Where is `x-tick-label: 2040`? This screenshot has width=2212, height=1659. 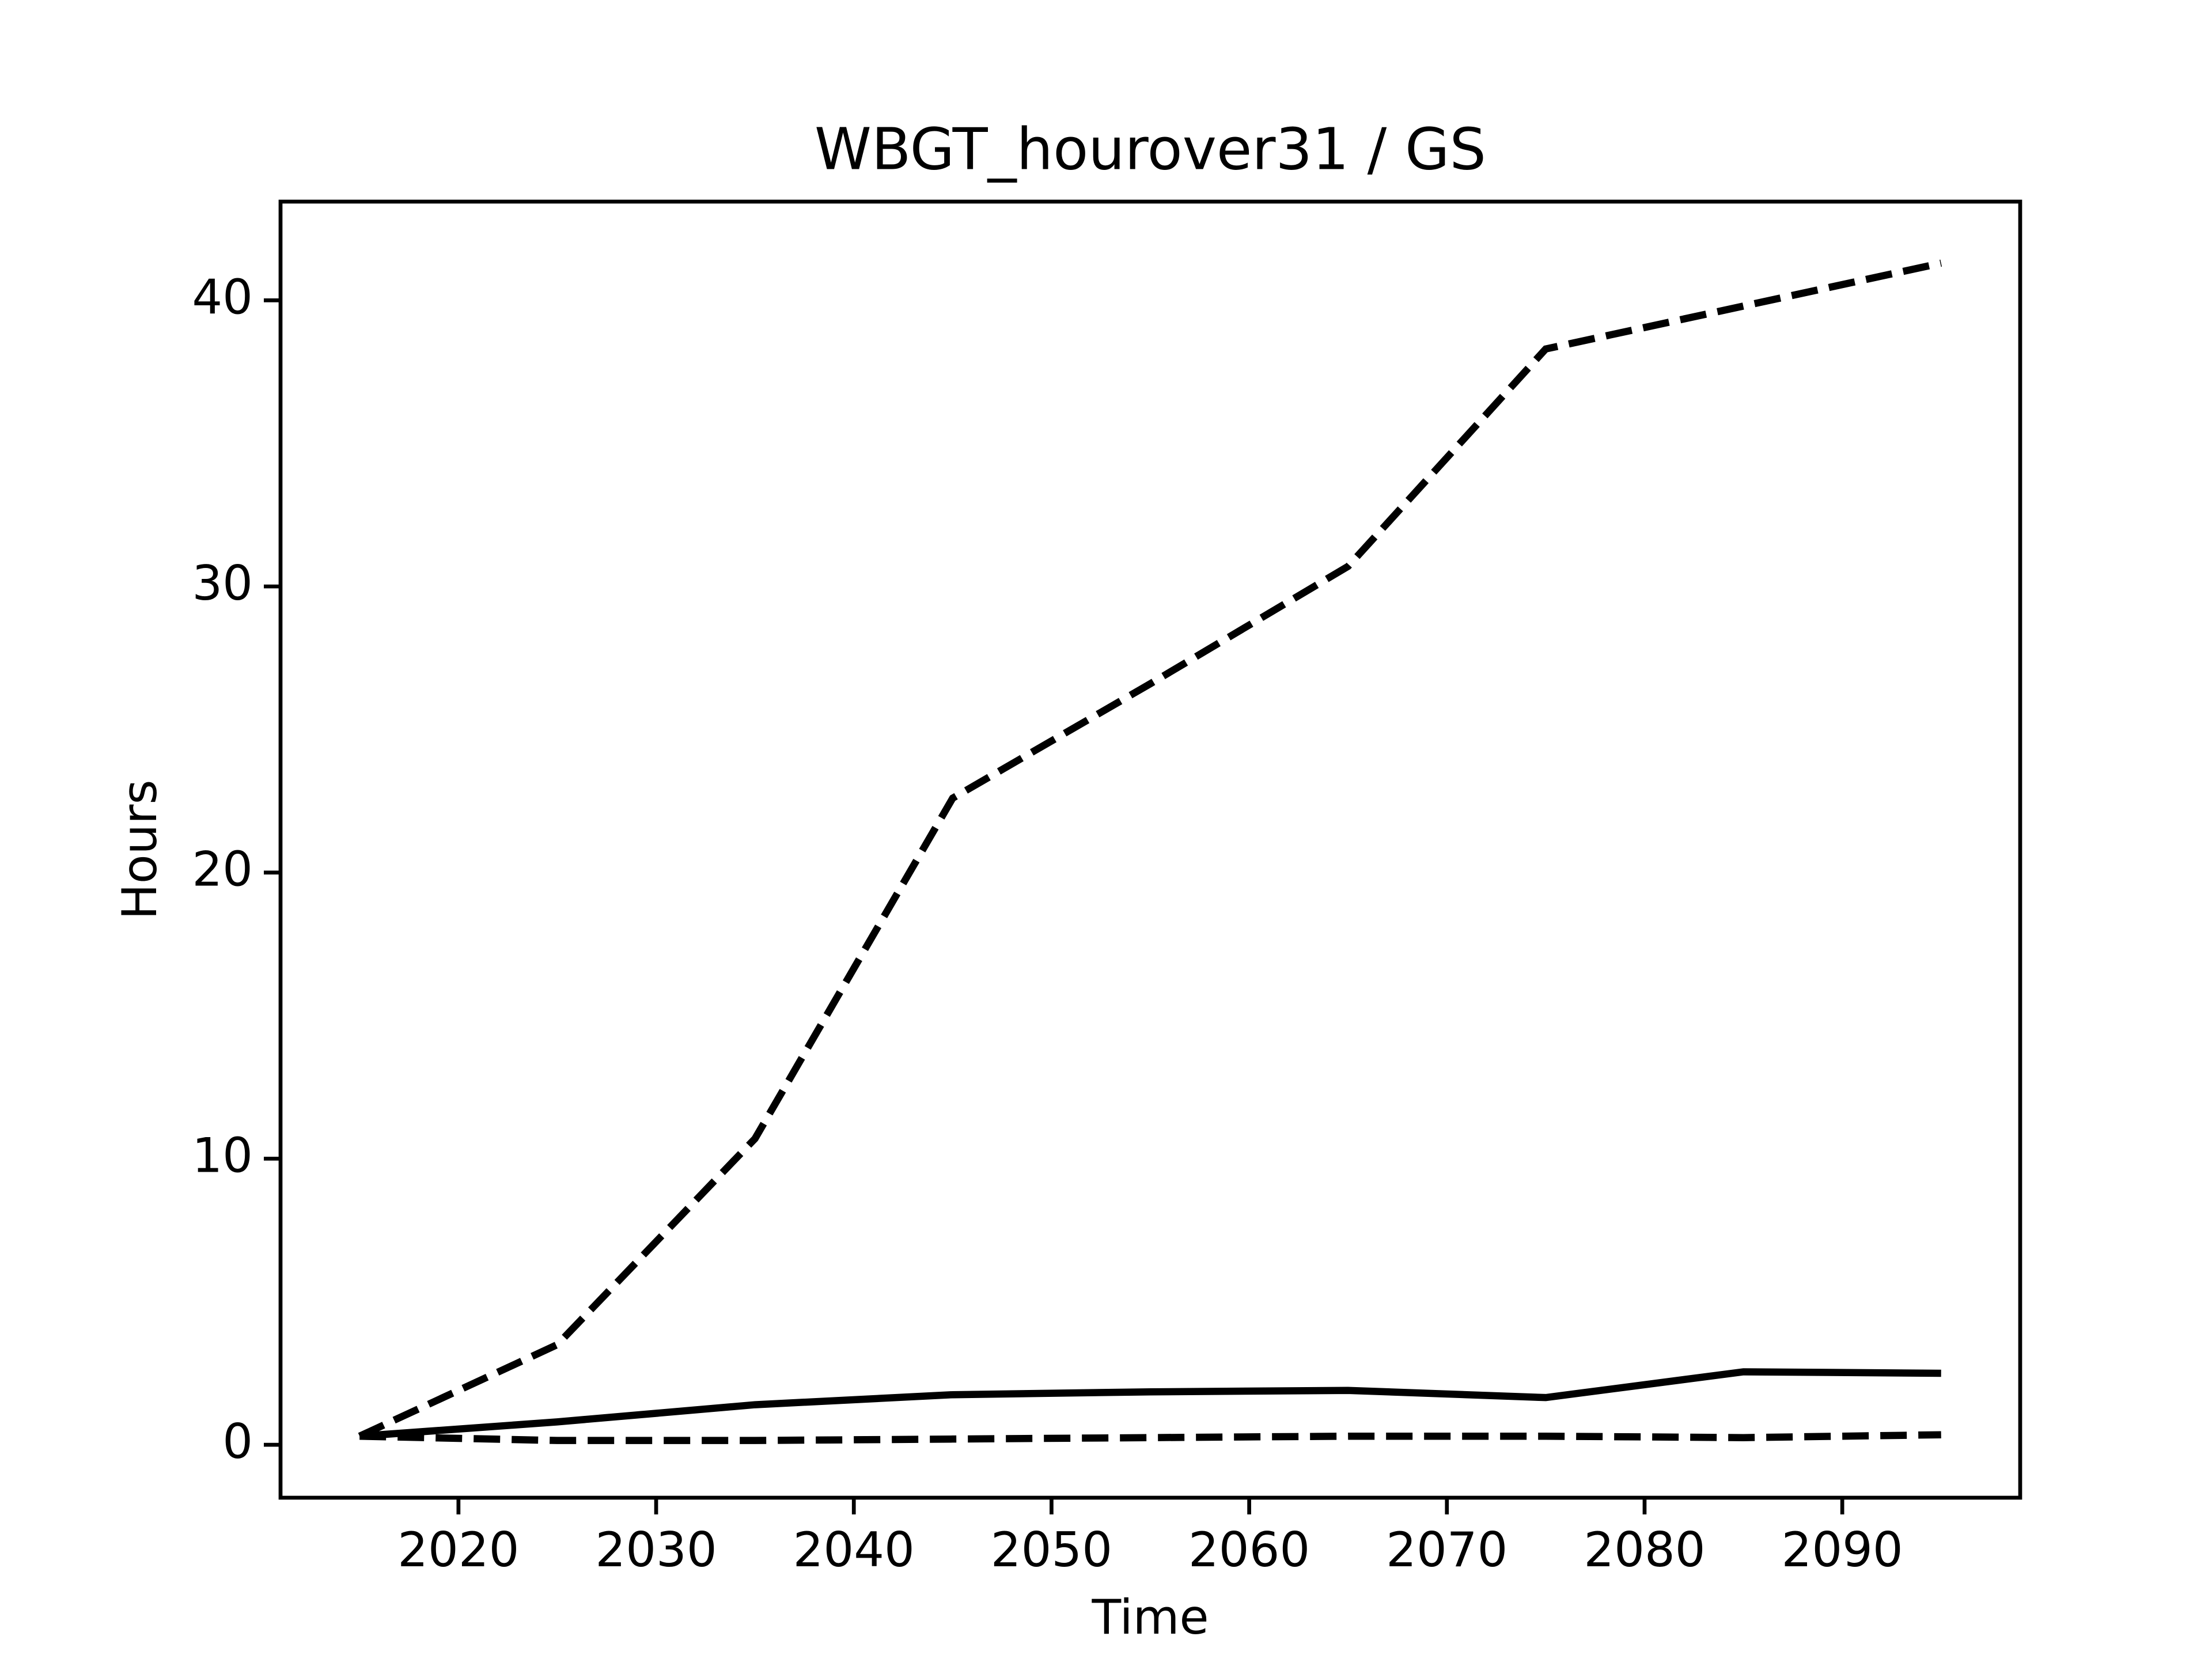
x-tick-label: 2040 is located at coordinates (854, 1550).